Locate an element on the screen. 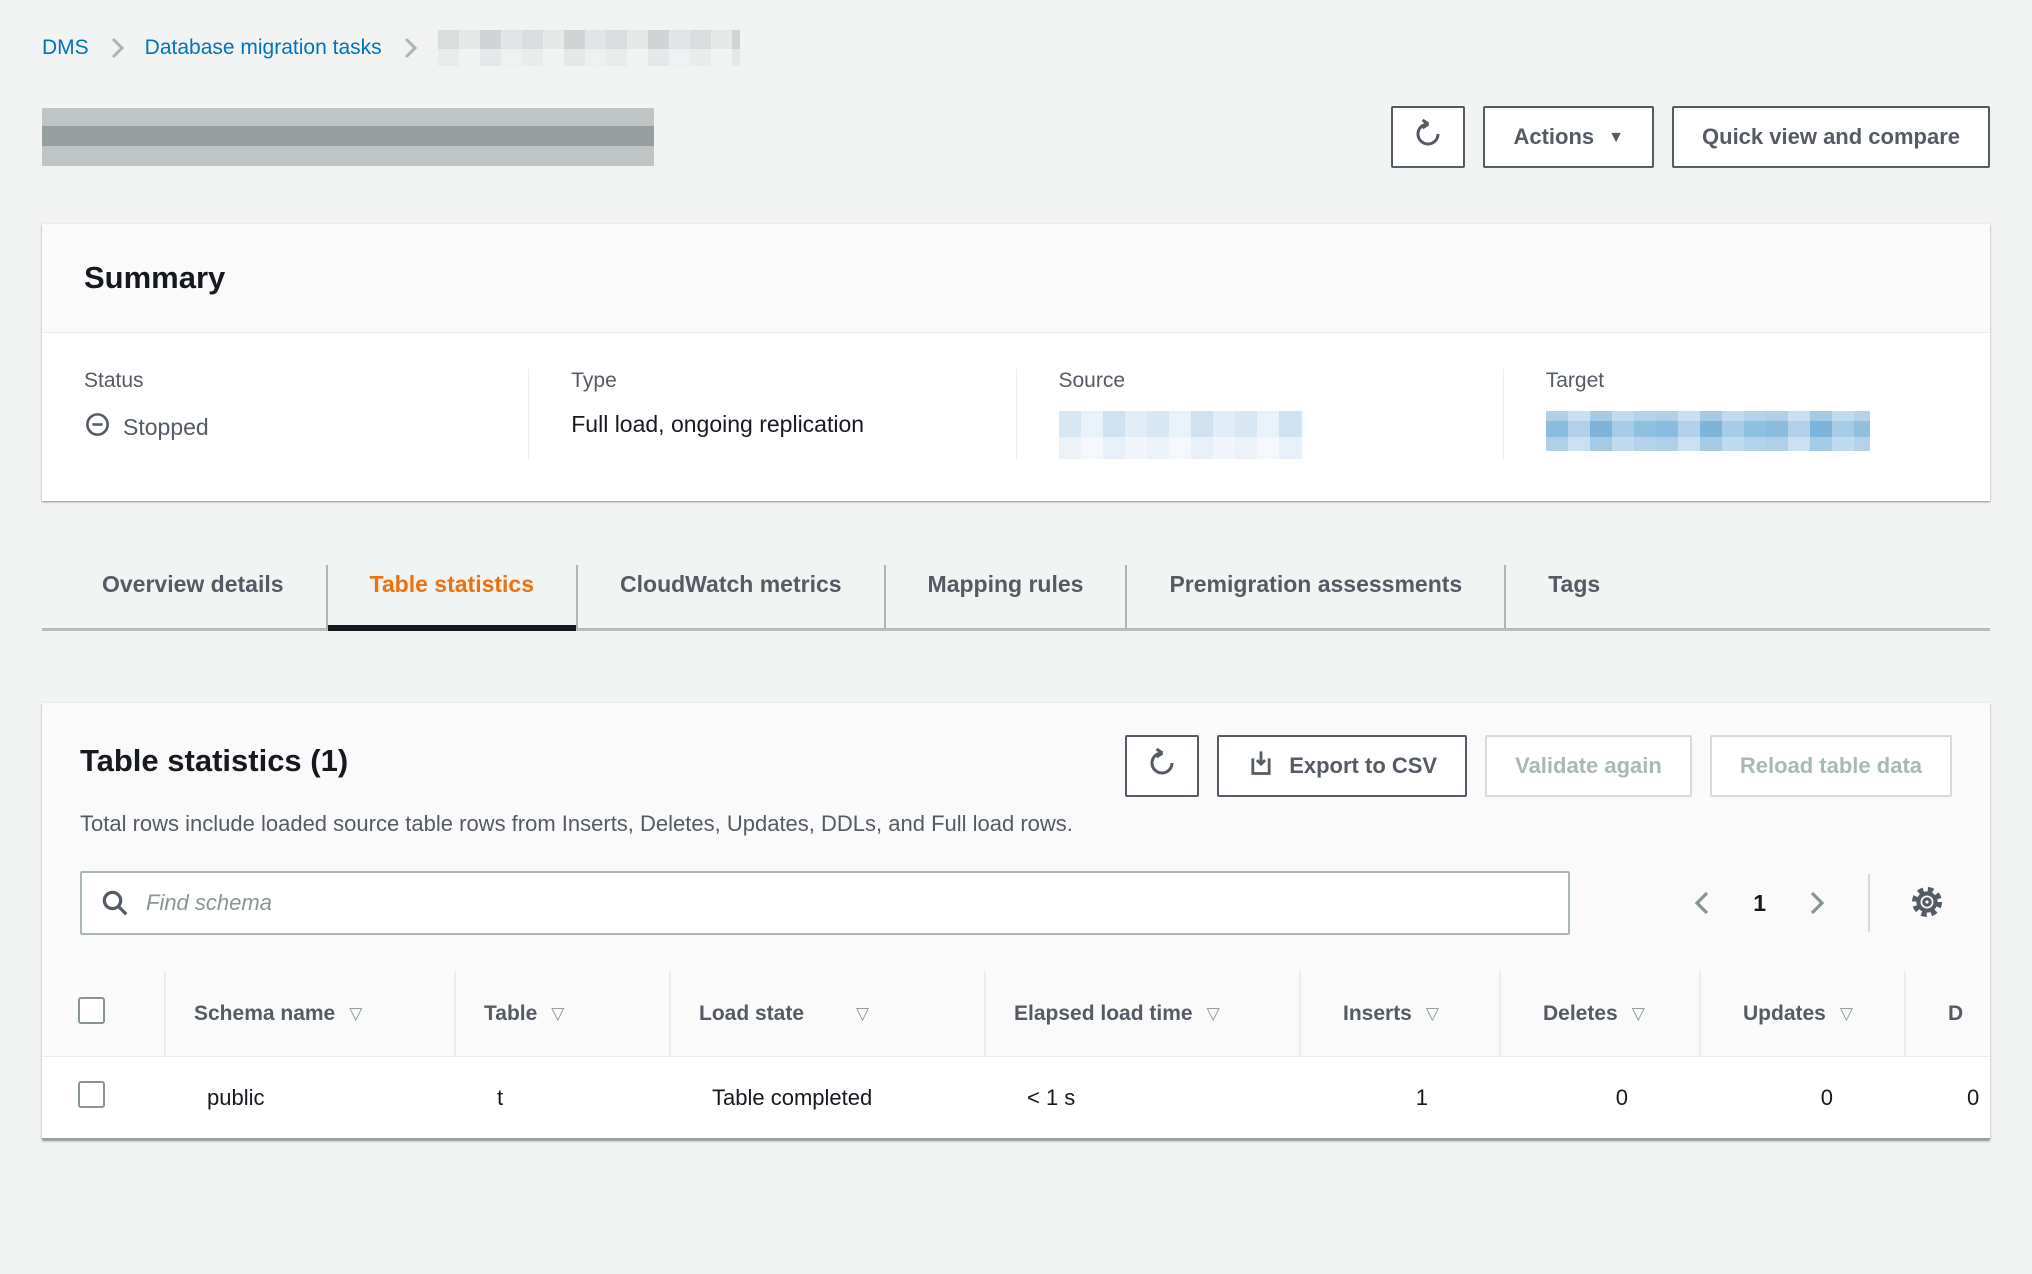  tab-premigration-assessments: Premigration assessments is located at coordinates (1314, 596).